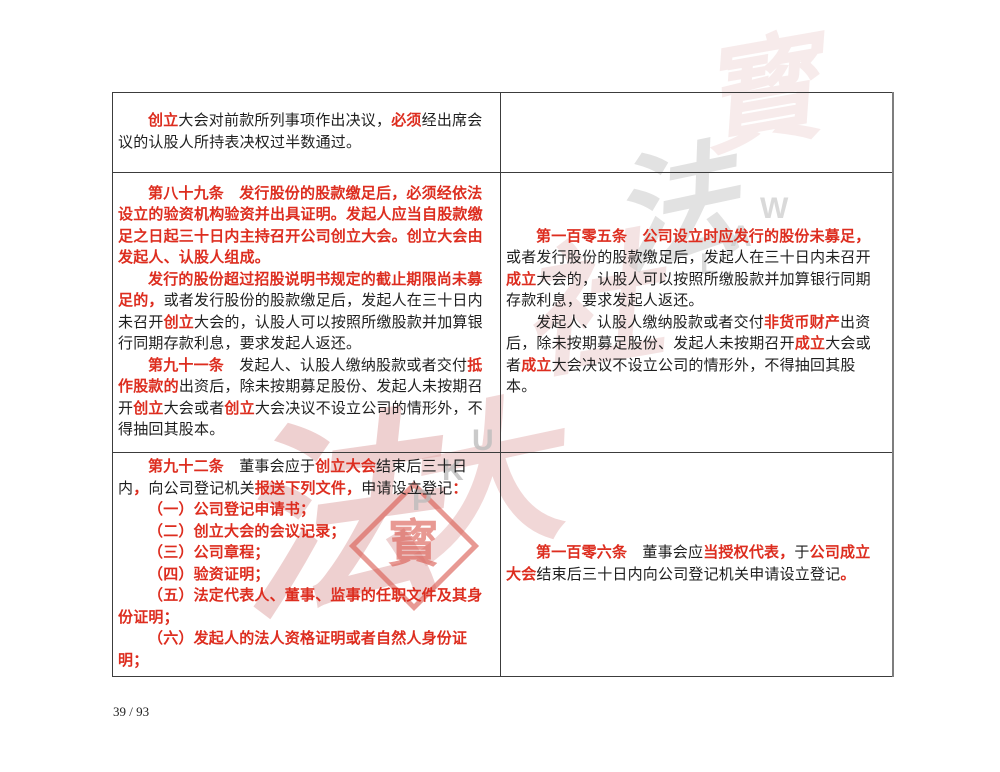 The height and width of the screenshot is (772, 1000). Describe the element at coordinates (582, 553) in the screenshot. I see `highlighted-text: 第一百零六条` at that location.